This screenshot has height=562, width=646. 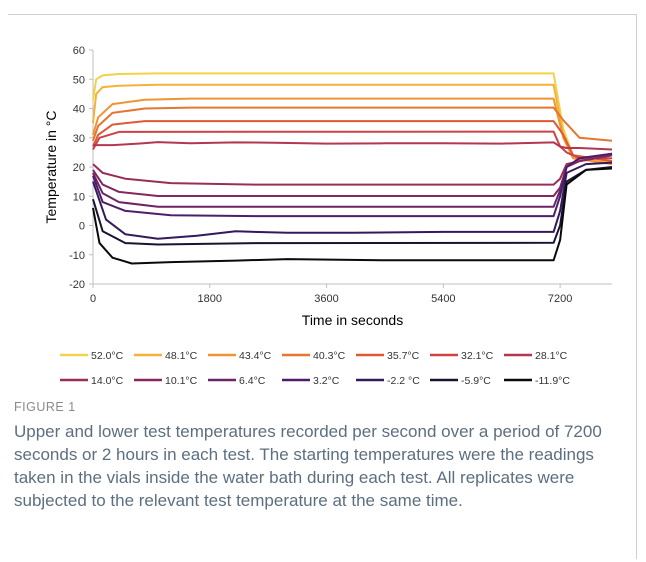 I want to click on x-tick-label: 0, so click(x=93, y=299).